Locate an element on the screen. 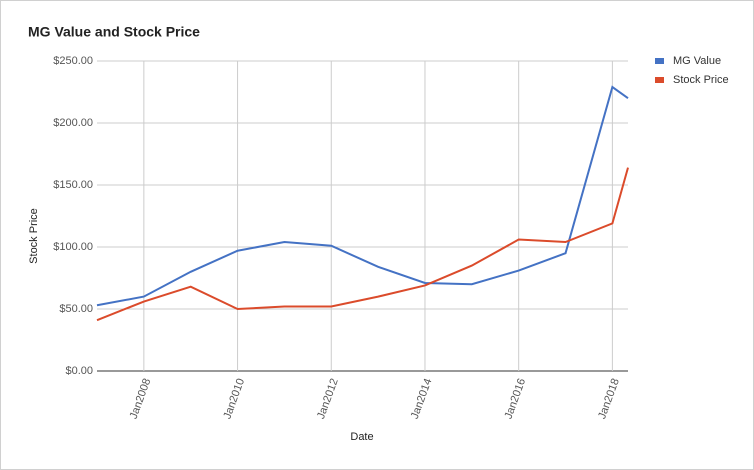 This screenshot has height=470, width=754. chart-title: MG Value and Stock Price is located at coordinates (114, 32).